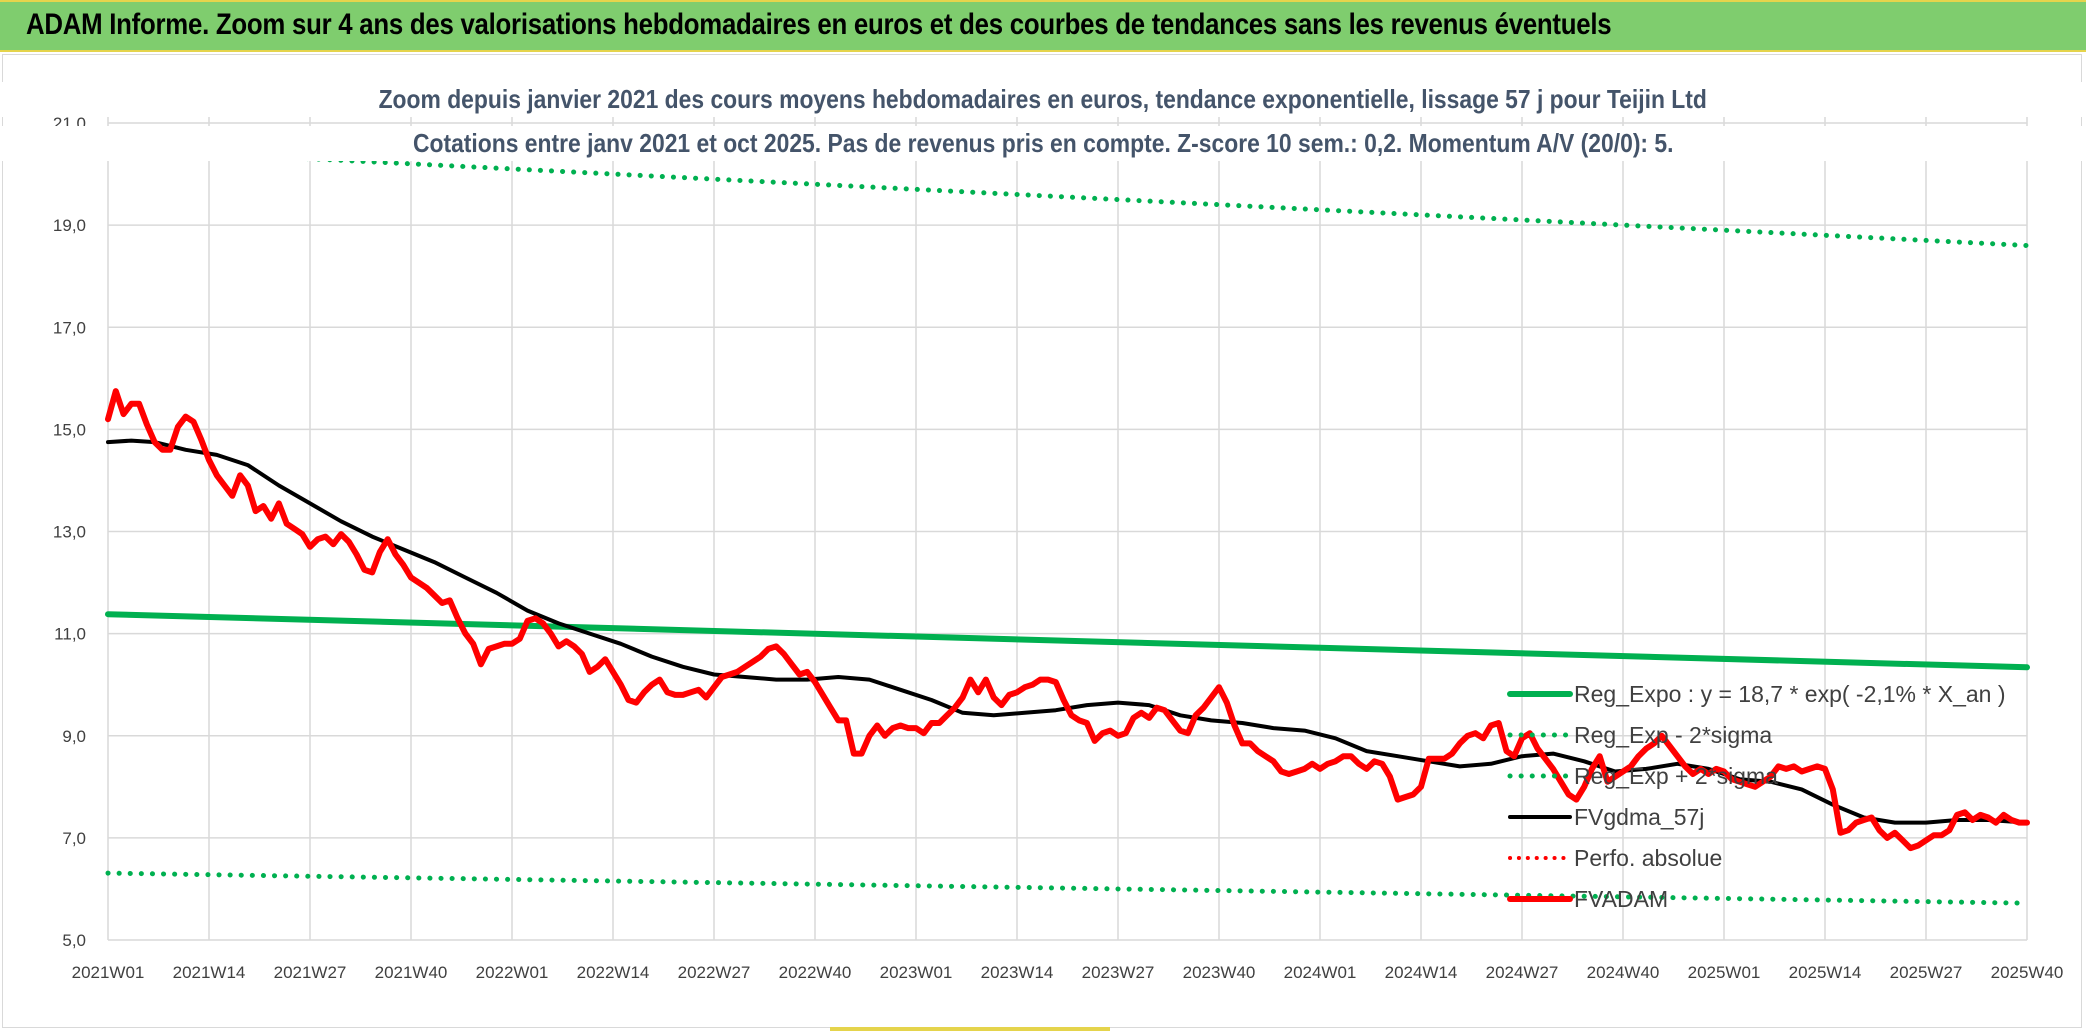 The width and height of the screenshot is (2086, 1031). What do you see at coordinates (69, 225) in the screenshot?
I see `y-tick-label: 19,0` at bounding box center [69, 225].